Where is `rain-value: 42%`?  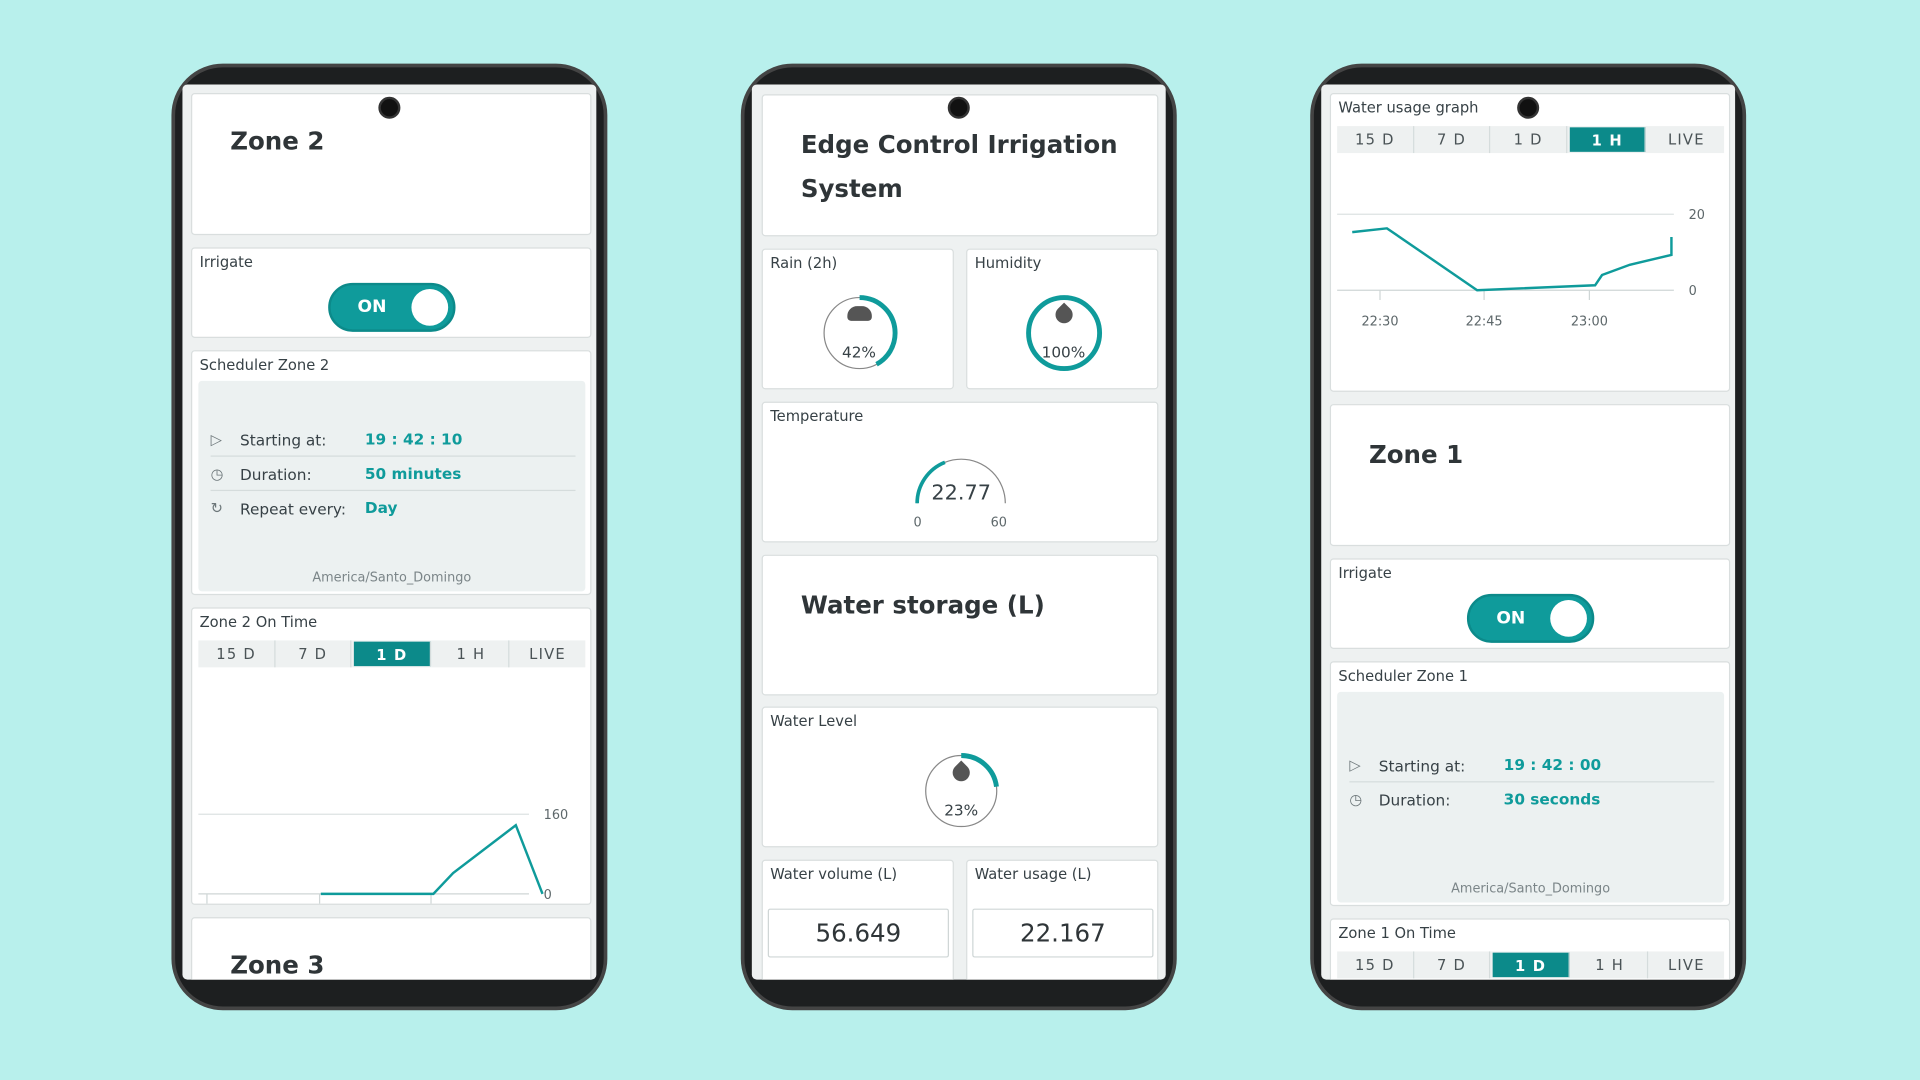 rain-value: 42% is located at coordinates (858, 352).